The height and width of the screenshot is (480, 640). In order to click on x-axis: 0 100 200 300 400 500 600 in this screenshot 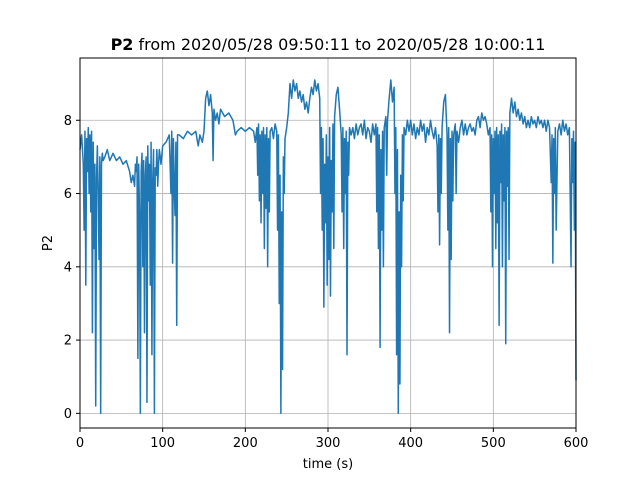, I will do `click(332, 439)`.